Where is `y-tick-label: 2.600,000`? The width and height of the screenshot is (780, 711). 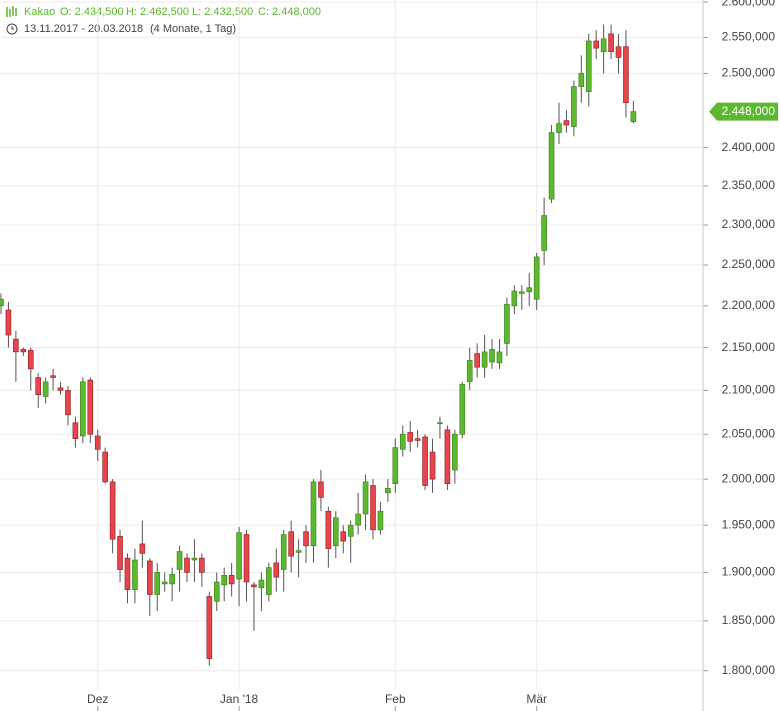 y-tick-label: 2.600,000 is located at coordinates (749, 4).